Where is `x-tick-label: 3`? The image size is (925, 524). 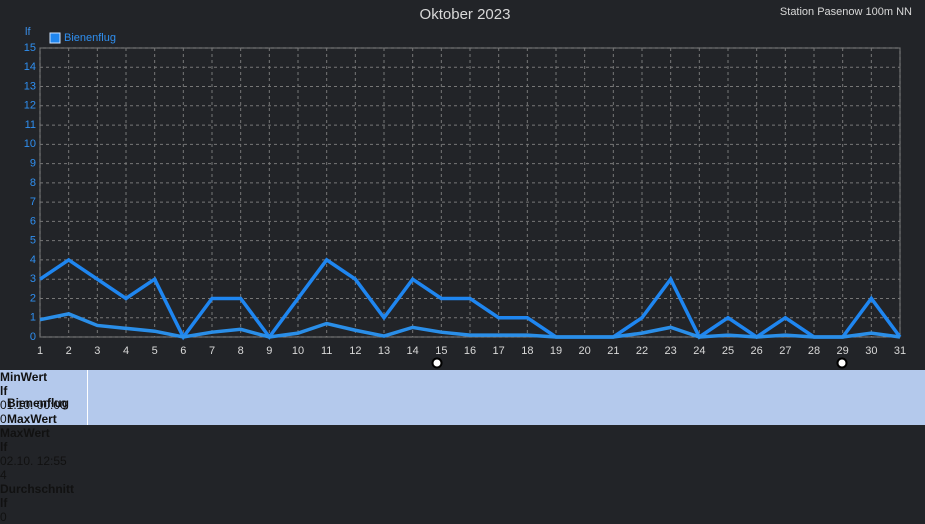 x-tick-label: 3 is located at coordinates (97, 351).